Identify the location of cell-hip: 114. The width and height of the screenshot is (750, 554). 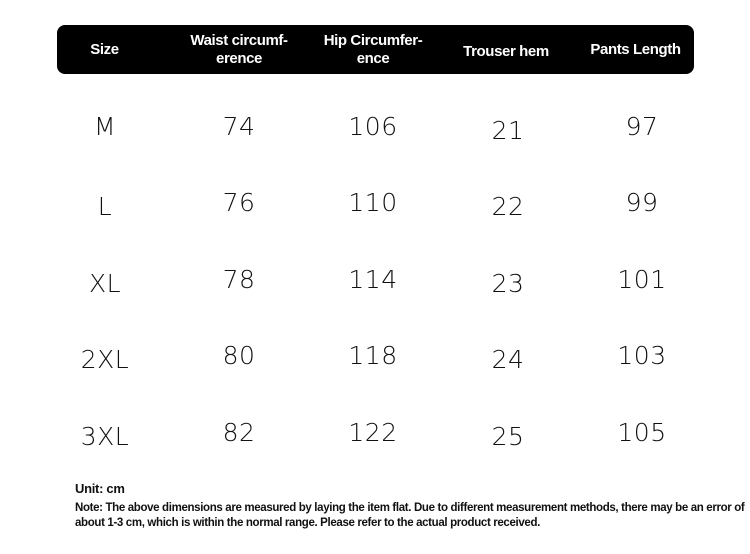
(373, 279).